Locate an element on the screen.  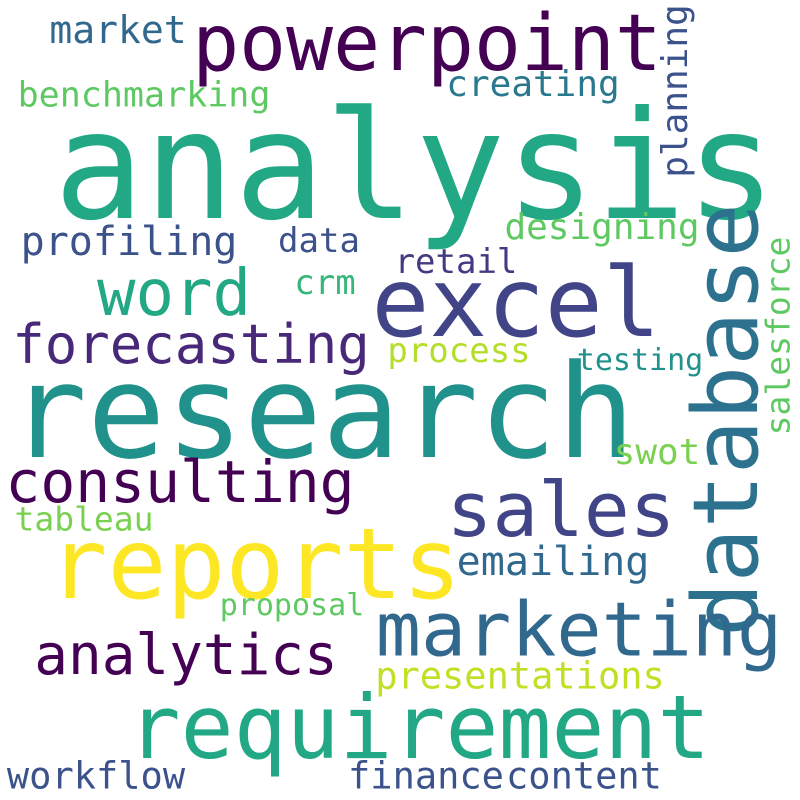
word-presentations: presentations is located at coordinates (520, 676).